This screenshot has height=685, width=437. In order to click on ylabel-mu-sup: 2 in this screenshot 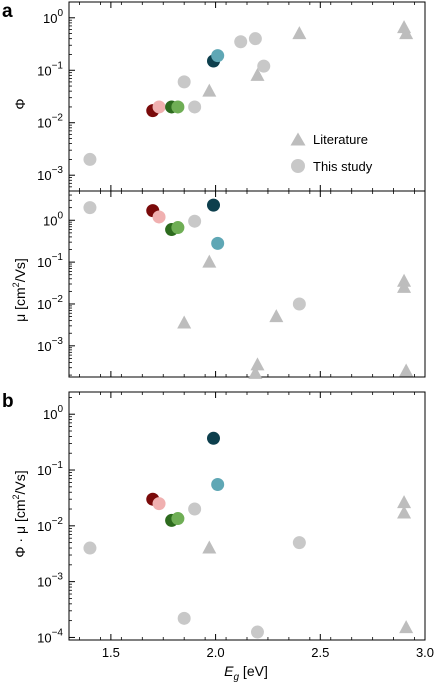, I will do `click(16, 284)`.